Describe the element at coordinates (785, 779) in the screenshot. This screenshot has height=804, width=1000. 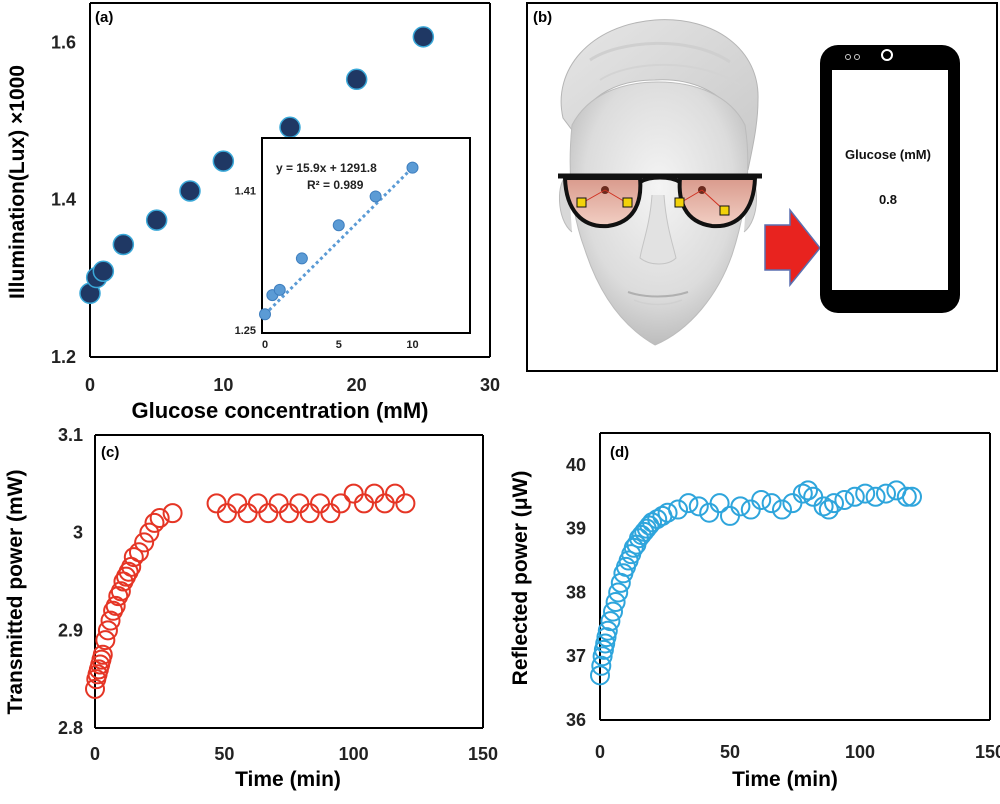
I see `x-axis-title: Time (min)` at that location.